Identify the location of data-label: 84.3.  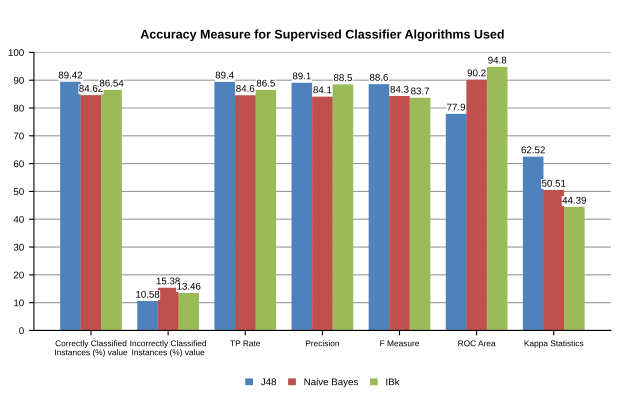
(399, 89).